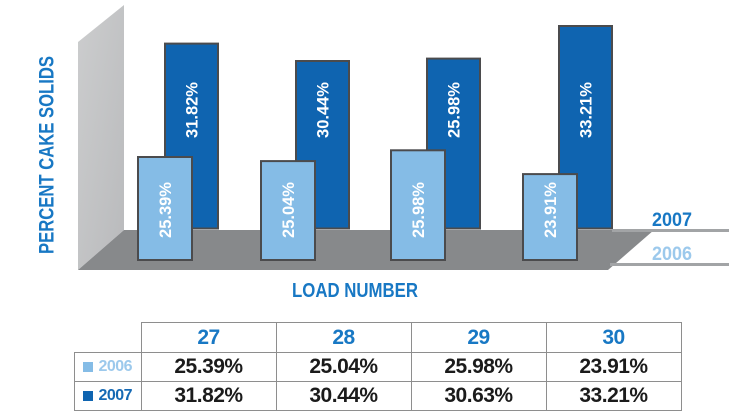 The image size is (729, 420). I want to click on legend-2007: 2007, so click(108, 396).